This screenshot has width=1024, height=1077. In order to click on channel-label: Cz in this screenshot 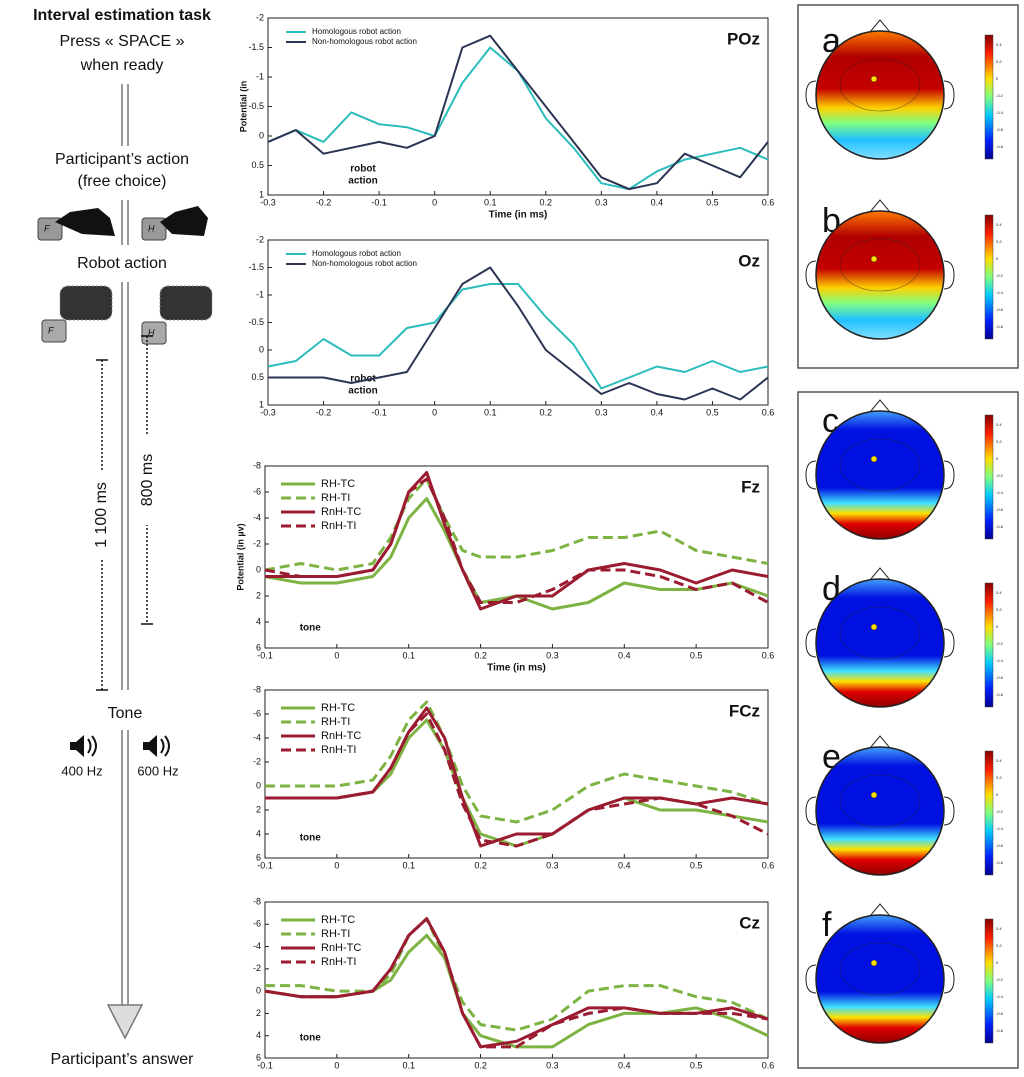, I will do `click(749, 922)`.